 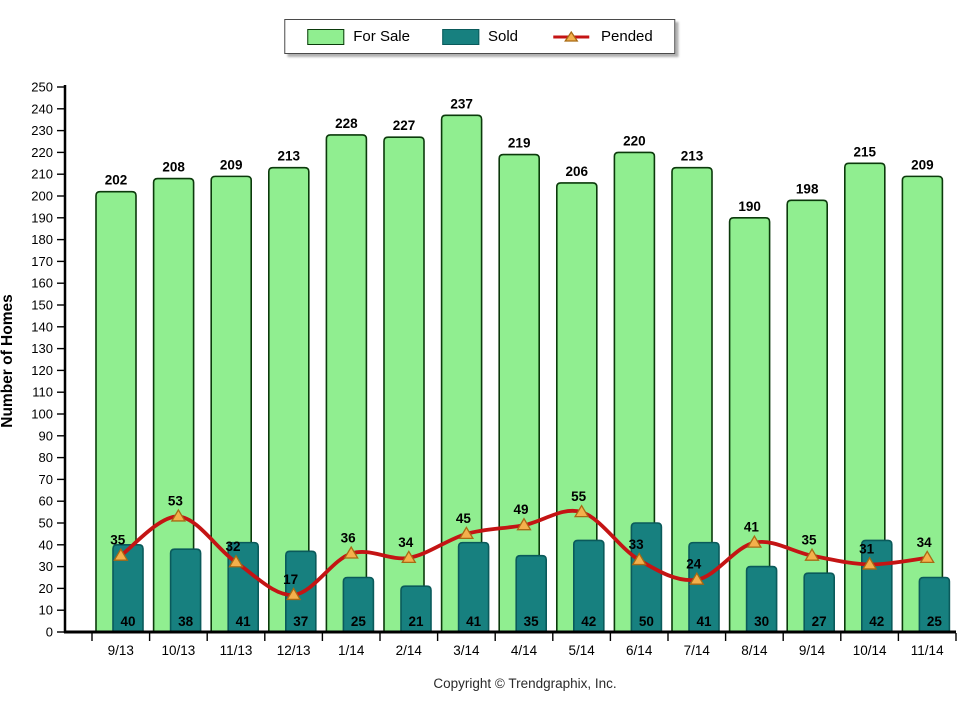 I want to click on sold-value-label: 38, so click(x=186, y=621).